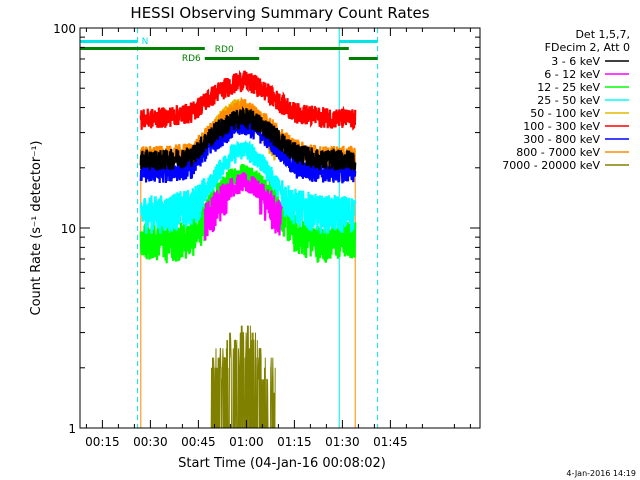  Describe the element at coordinates (294, 442) in the screenshot. I see `x-tick-label: 01:15` at that location.